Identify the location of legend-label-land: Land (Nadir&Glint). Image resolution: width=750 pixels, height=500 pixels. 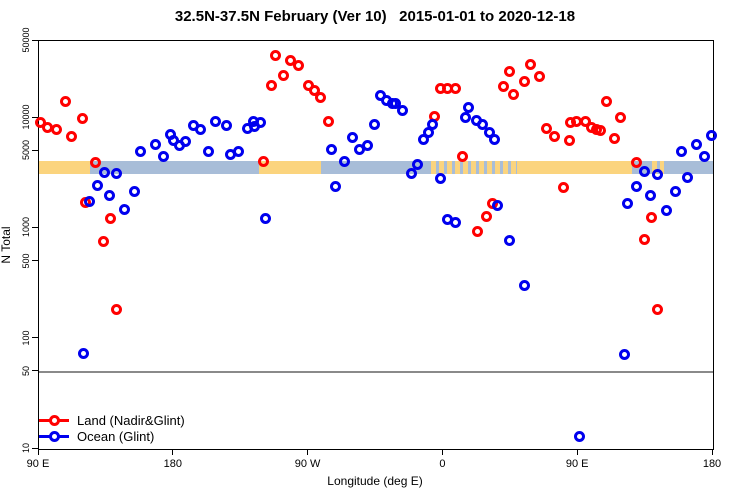
(131, 420).